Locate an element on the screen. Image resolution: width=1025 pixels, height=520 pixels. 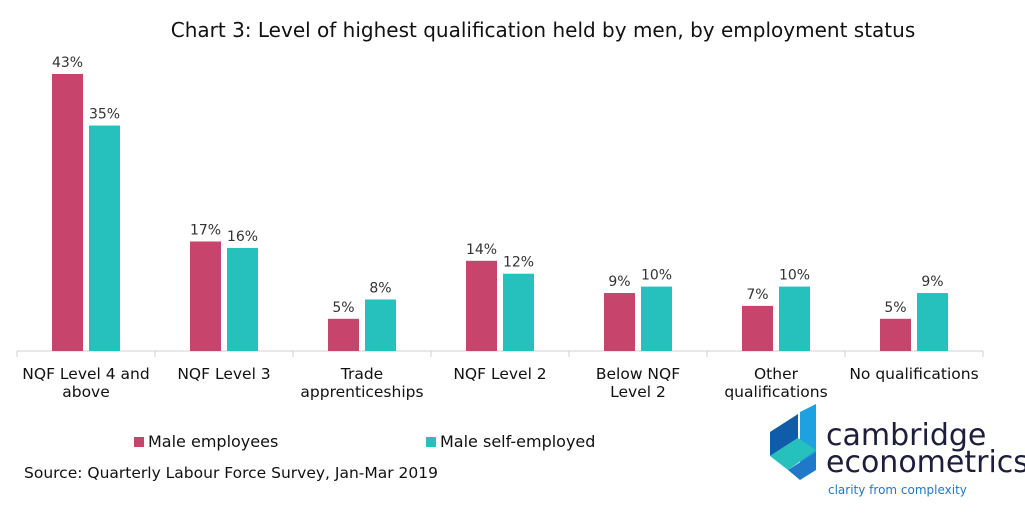
data-label: 35% is located at coordinates (104, 115).